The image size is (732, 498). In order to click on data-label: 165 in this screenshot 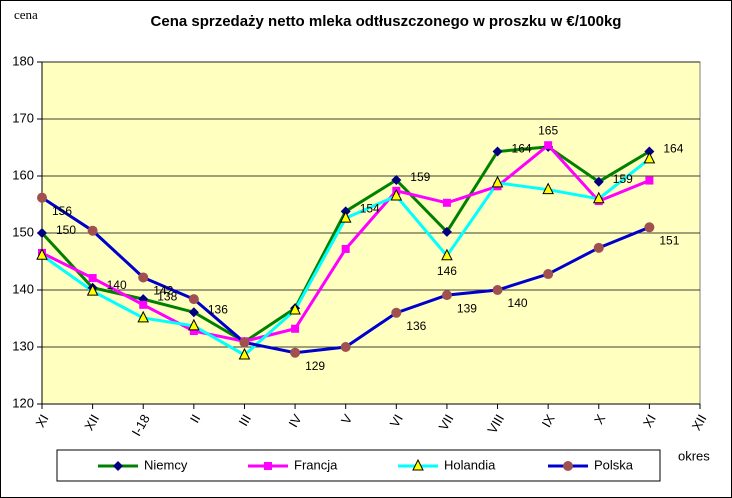, I will do `click(548, 130)`.